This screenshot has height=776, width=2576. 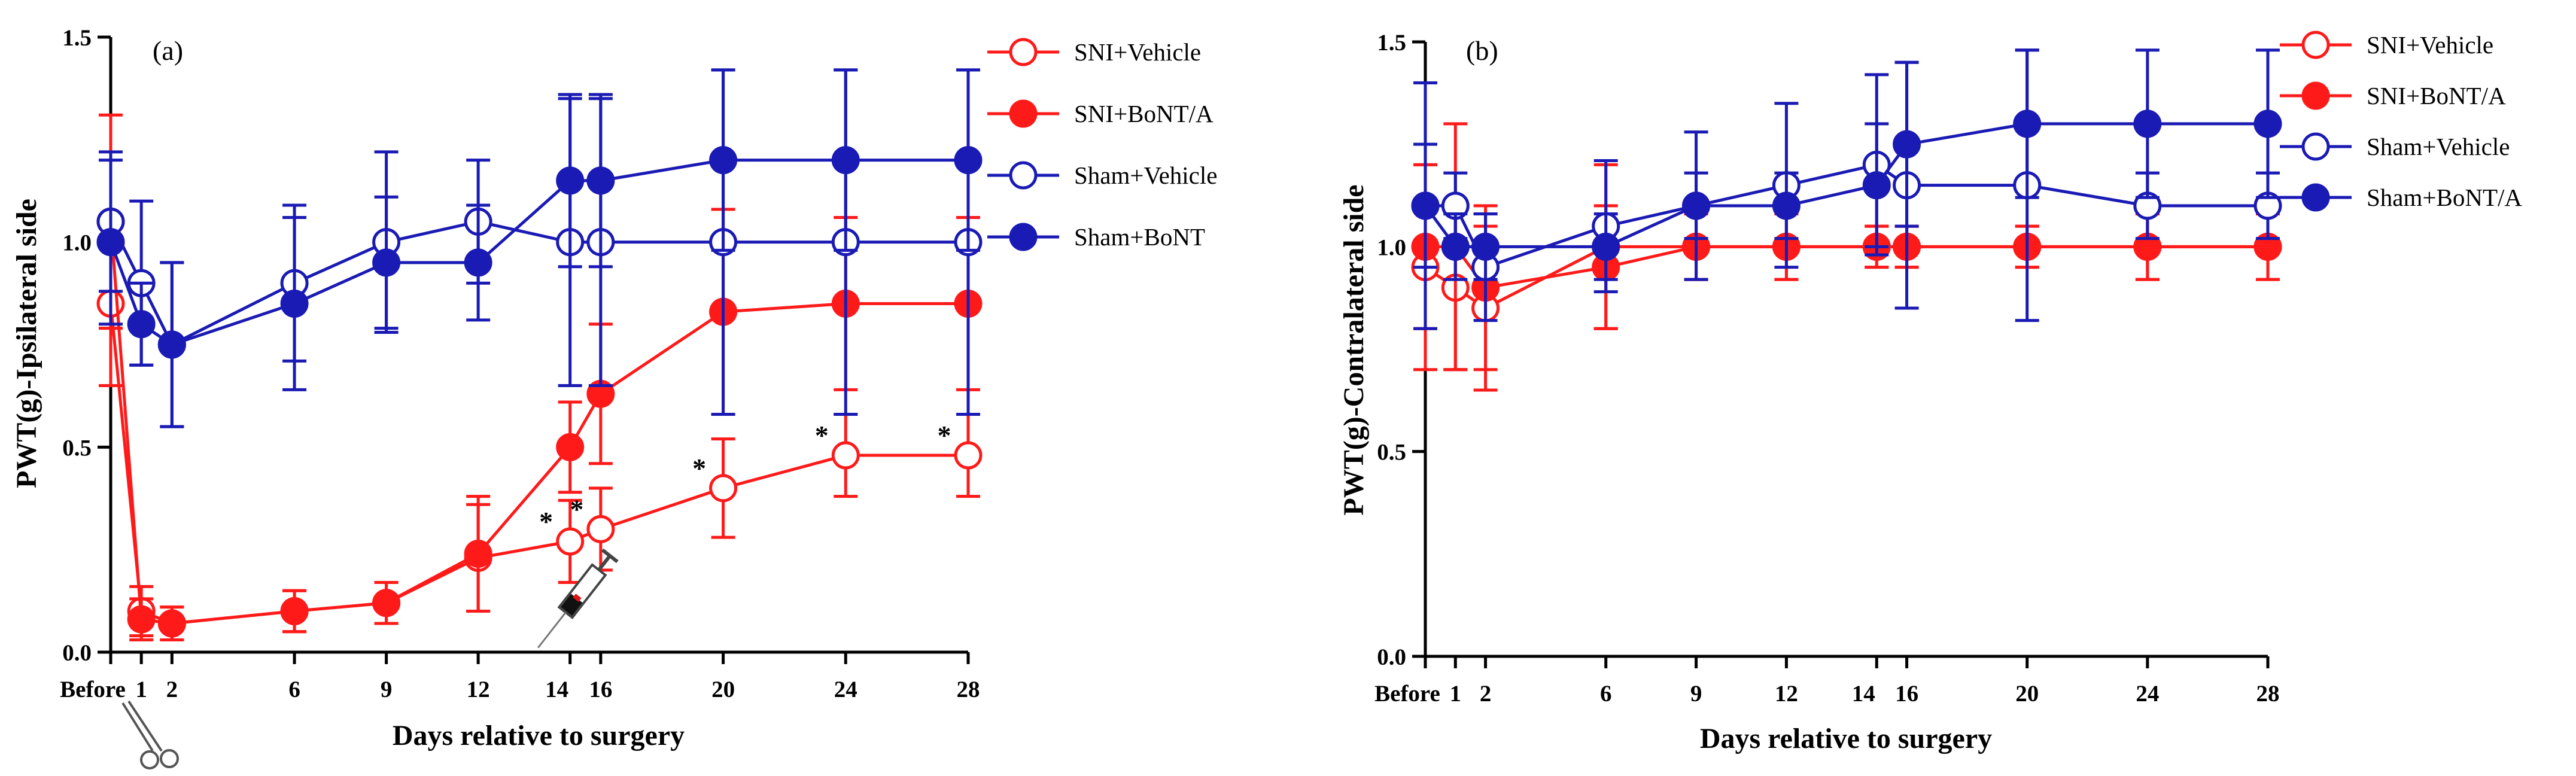 What do you see at coordinates (1846, 185) in the screenshot?
I see `series-line` at bounding box center [1846, 185].